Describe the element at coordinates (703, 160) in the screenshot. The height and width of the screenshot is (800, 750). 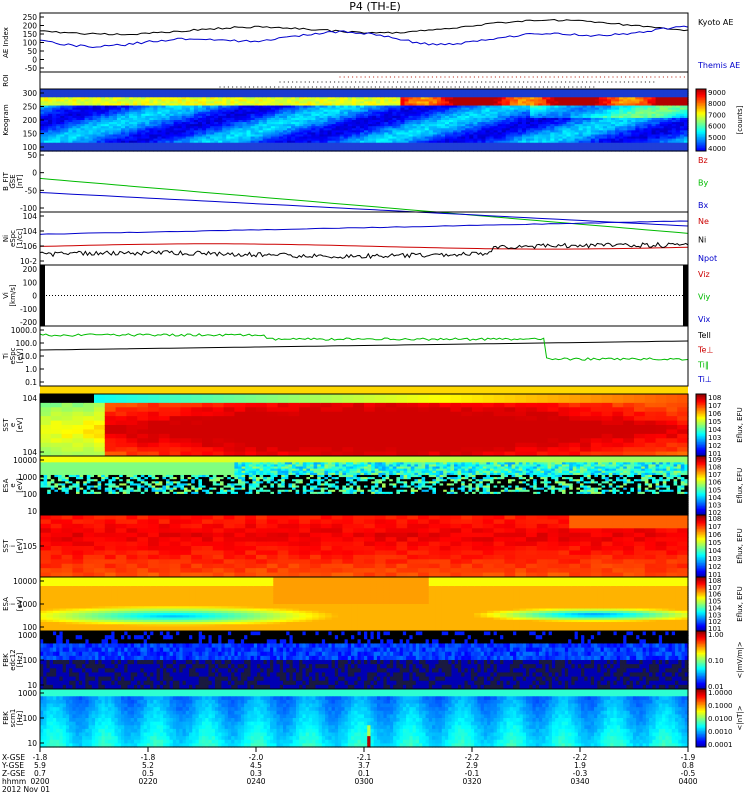
I see `legend-bz: Bz` at that location.